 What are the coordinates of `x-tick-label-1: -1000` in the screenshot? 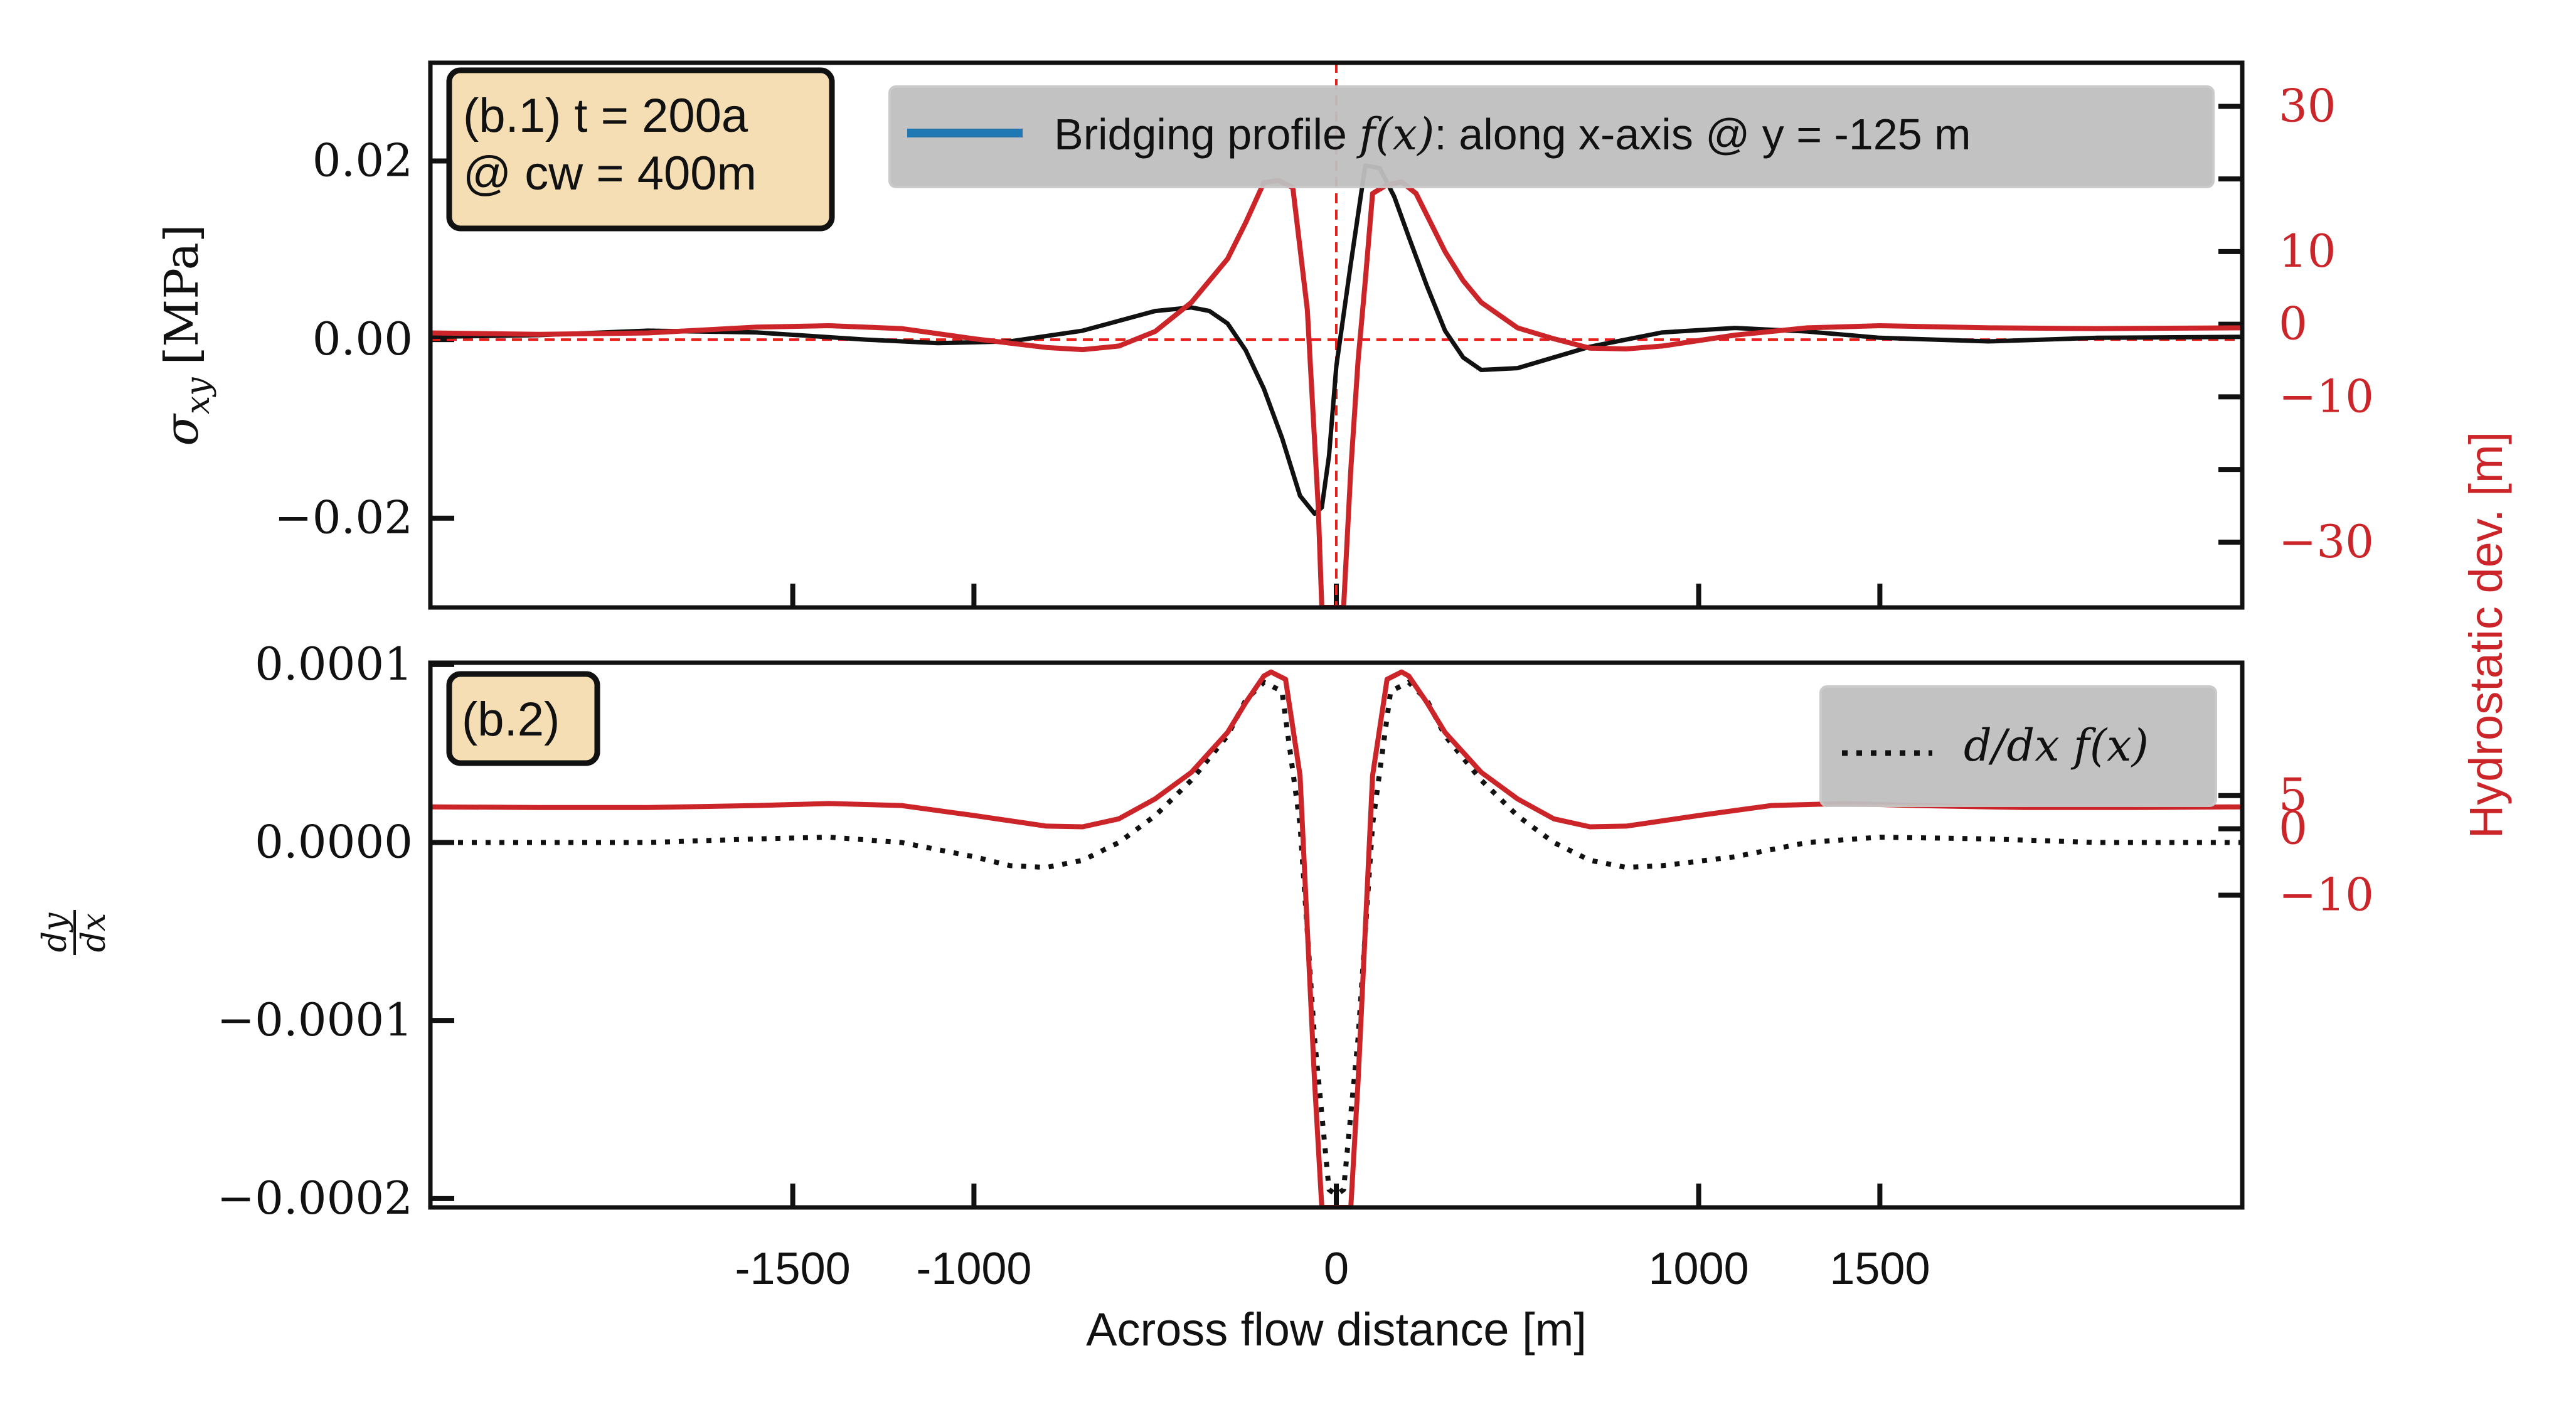 It's located at (974, 1269).